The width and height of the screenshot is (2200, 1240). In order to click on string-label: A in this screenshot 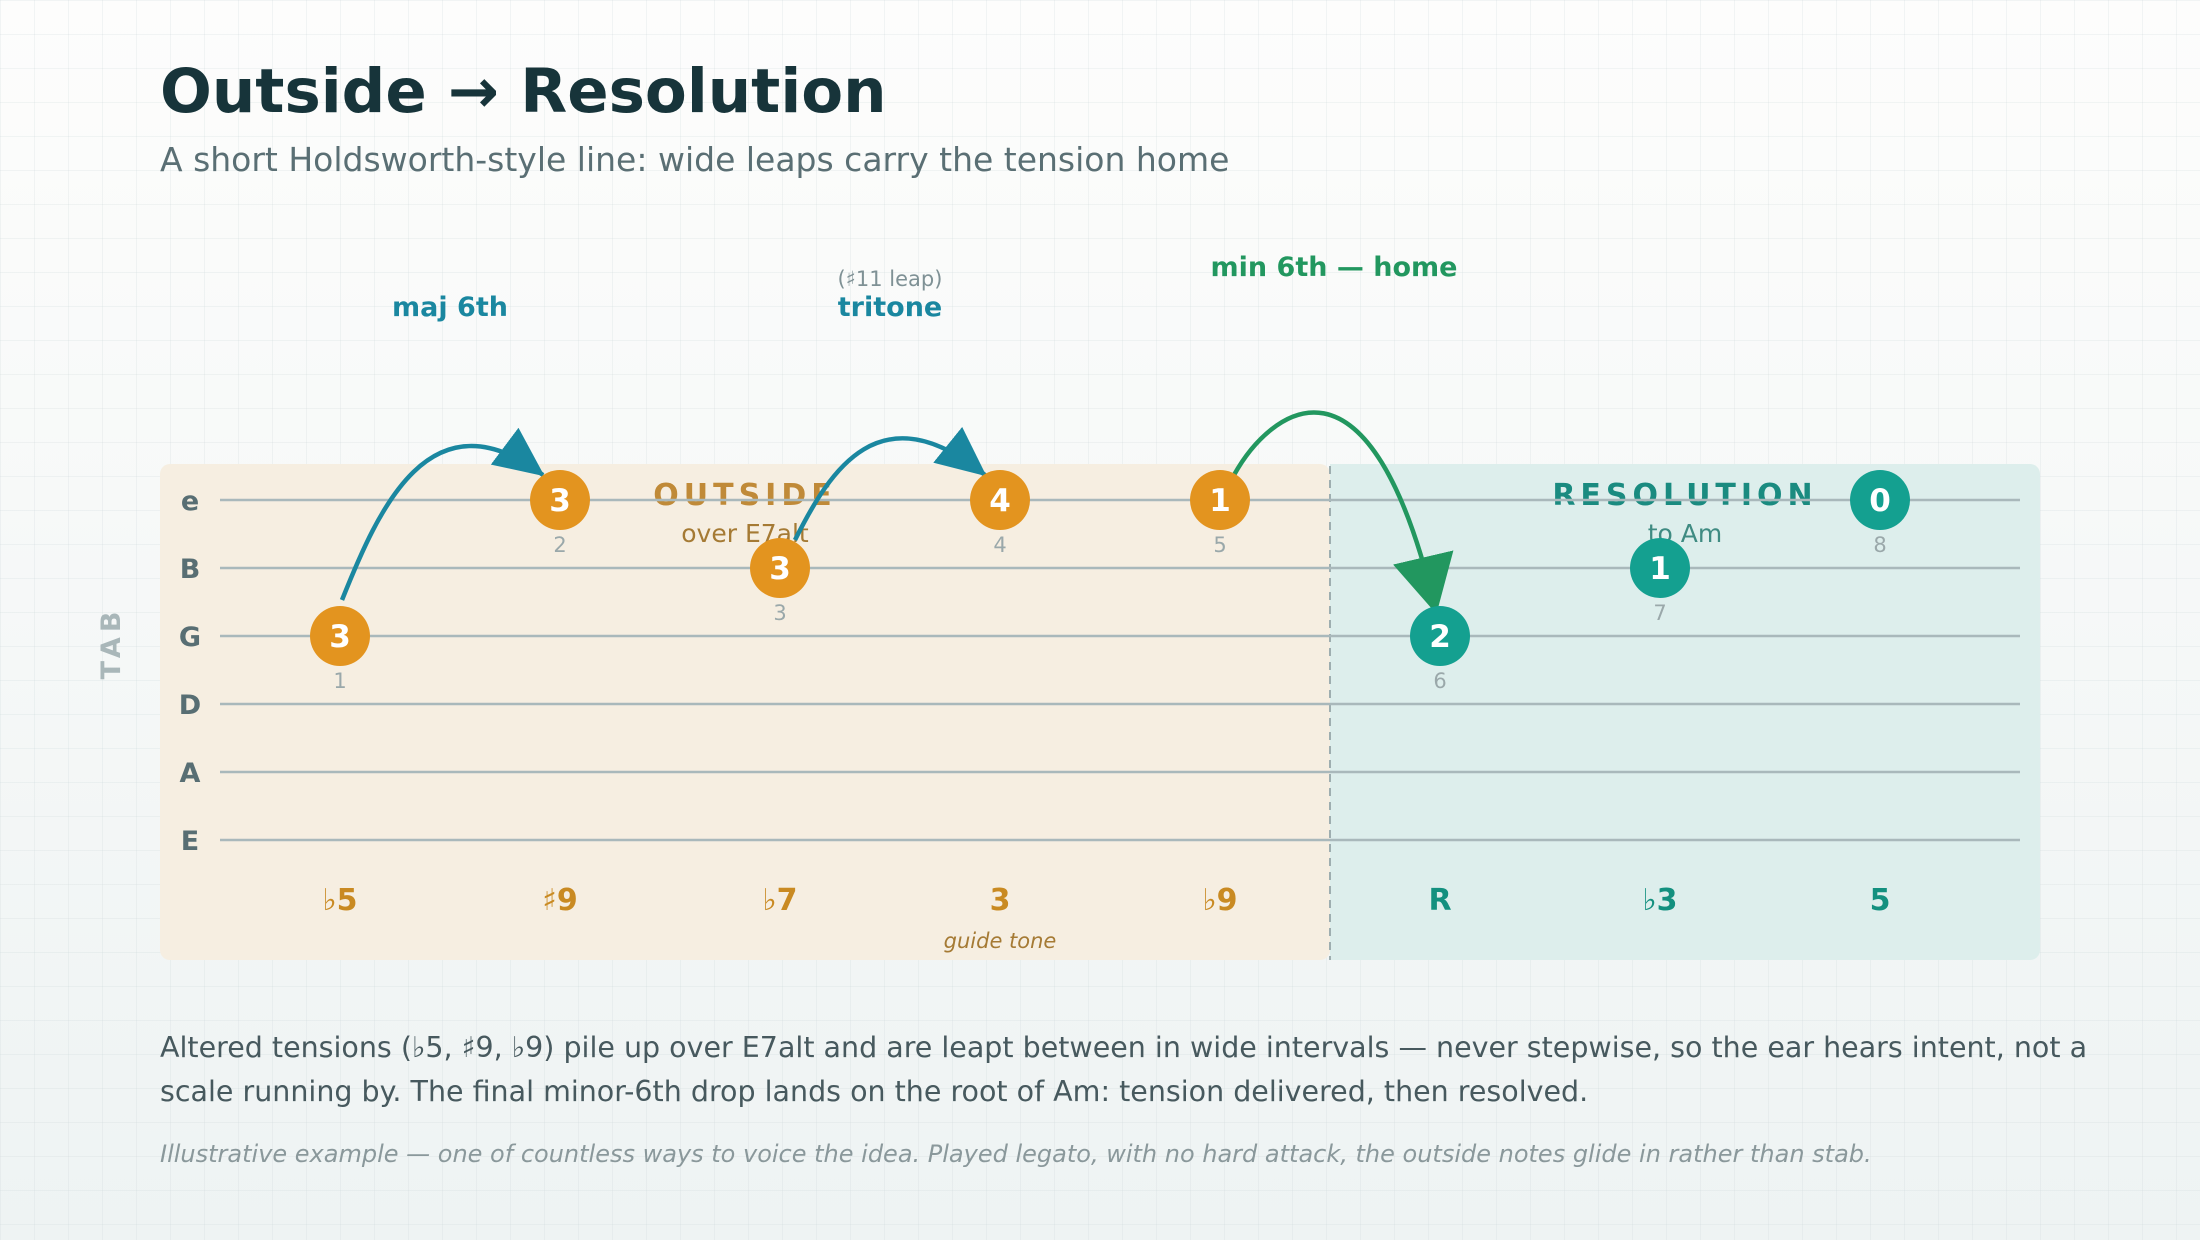, I will do `click(190, 773)`.